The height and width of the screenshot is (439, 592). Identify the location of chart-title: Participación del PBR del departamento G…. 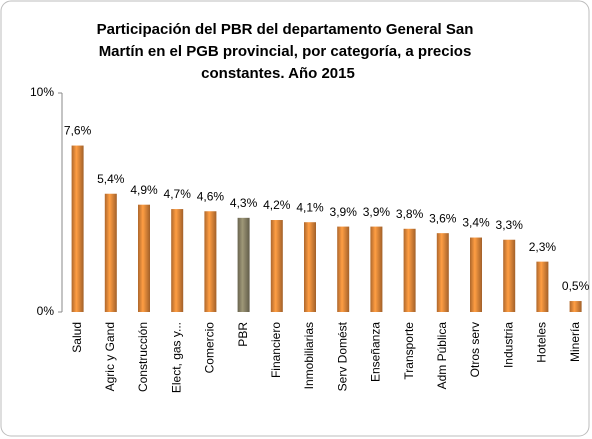
(285, 29).